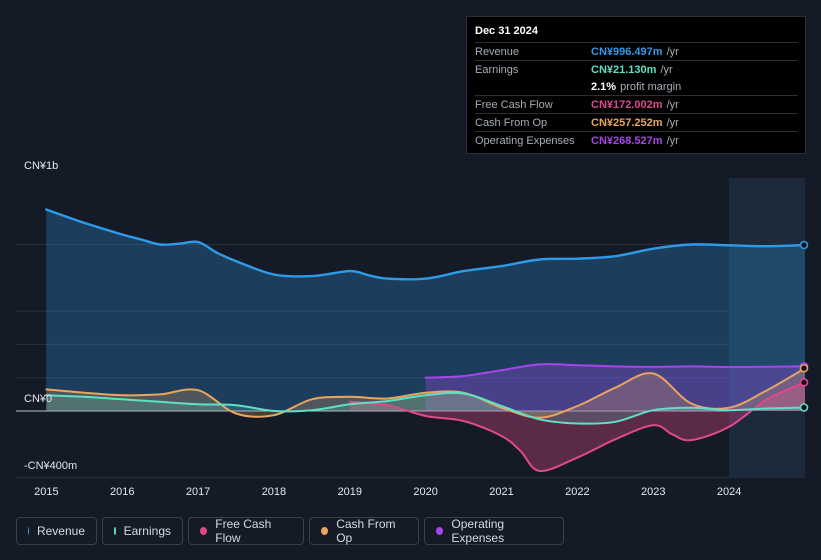  Describe the element at coordinates (38, 399) in the screenshot. I see `y-tick-label-zero: CN¥0` at that location.